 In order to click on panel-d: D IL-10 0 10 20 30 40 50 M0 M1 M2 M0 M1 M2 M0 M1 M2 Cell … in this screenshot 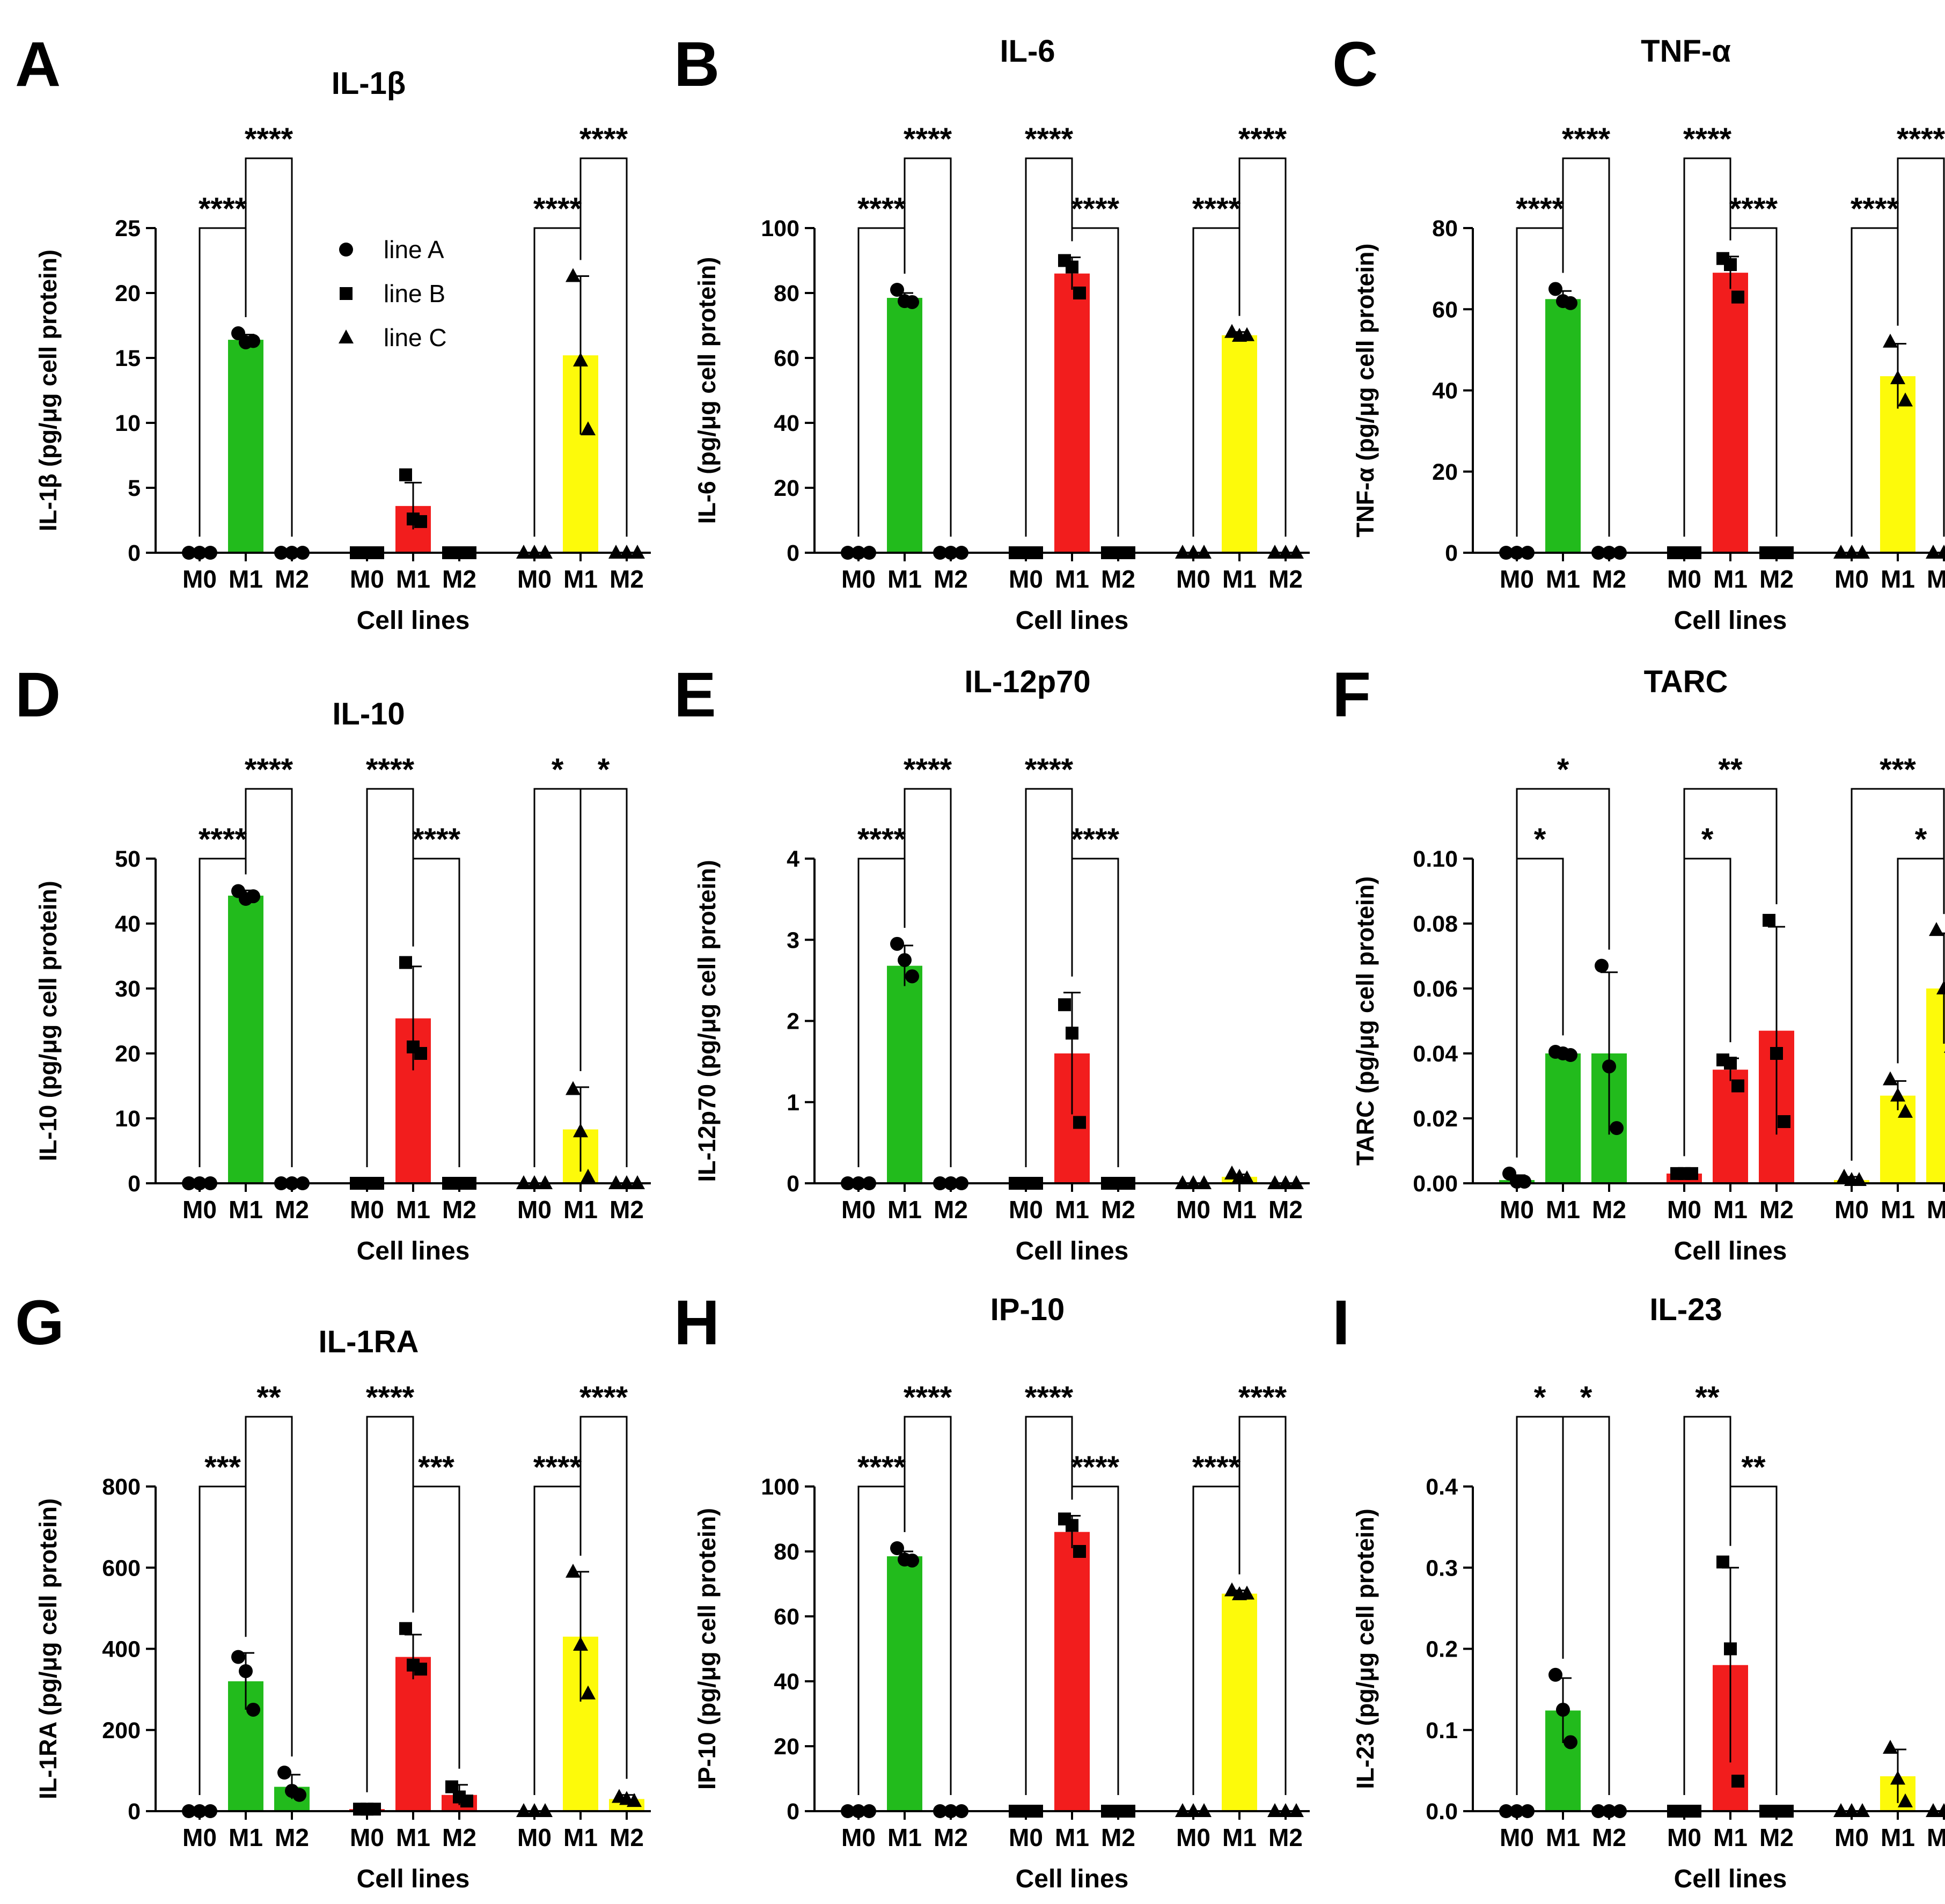, I will do `click(333, 963)`.